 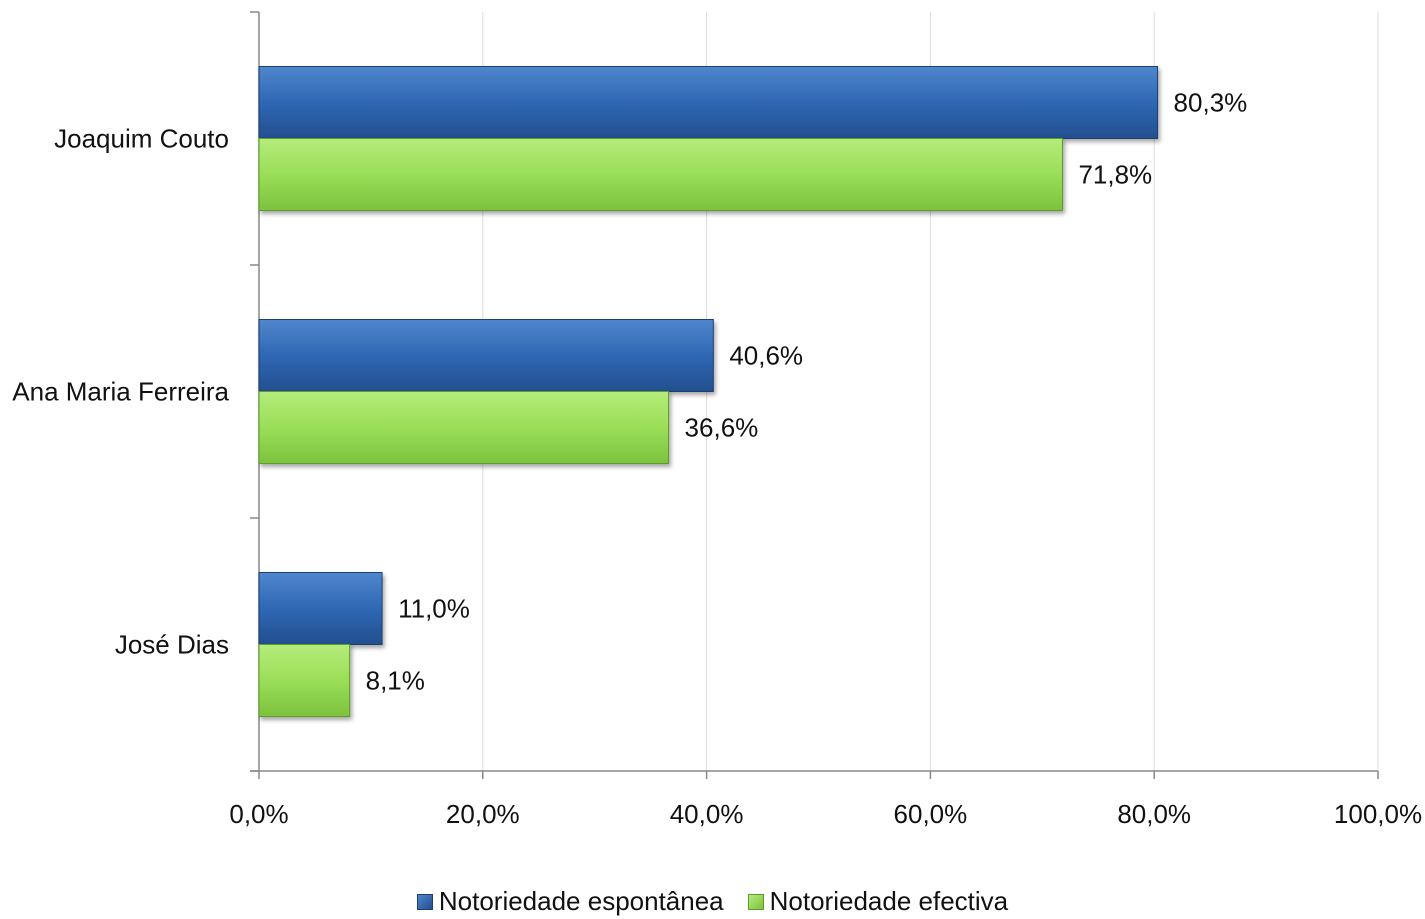 What do you see at coordinates (1211, 103) in the screenshot?
I see `data-label-0-series-1: 80,3%` at bounding box center [1211, 103].